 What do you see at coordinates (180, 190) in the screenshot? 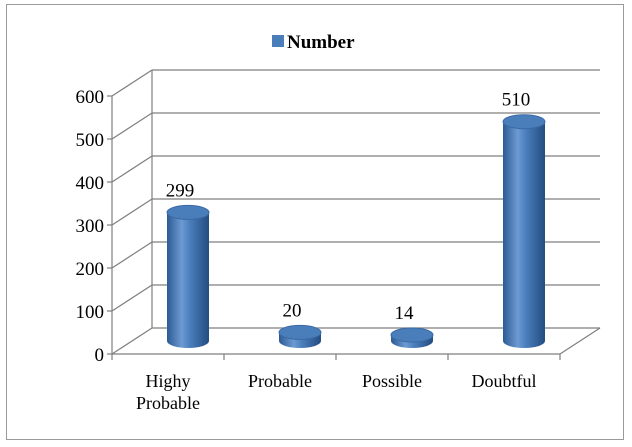
I see `data-label: 299` at bounding box center [180, 190].